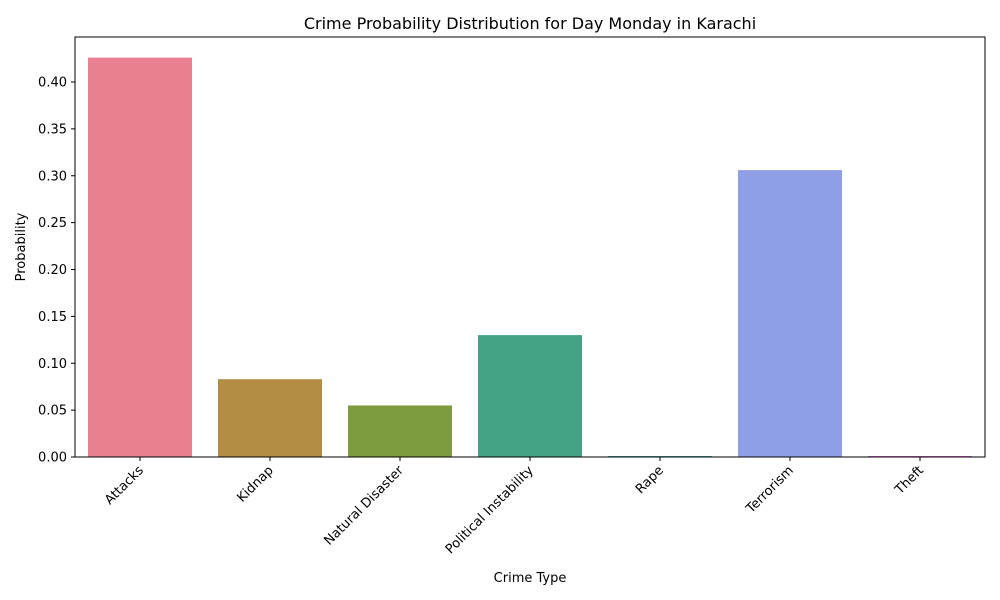 This screenshot has width=1000, height=600. Describe the element at coordinates (256, 484) in the screenshot. I see `x-tick-label: Kidnap` at that location.